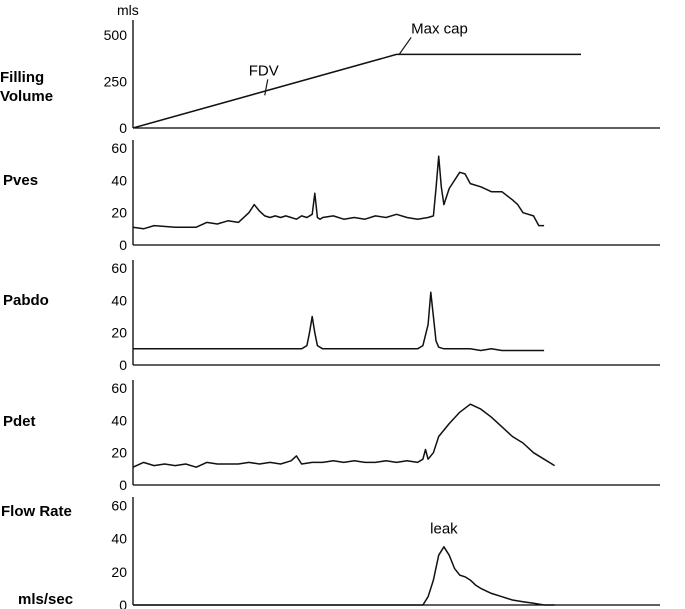 Image resolution: width=685 pixels, height=609 pixels. I want to click on row-label-pves: Pves, so click(20, 180).